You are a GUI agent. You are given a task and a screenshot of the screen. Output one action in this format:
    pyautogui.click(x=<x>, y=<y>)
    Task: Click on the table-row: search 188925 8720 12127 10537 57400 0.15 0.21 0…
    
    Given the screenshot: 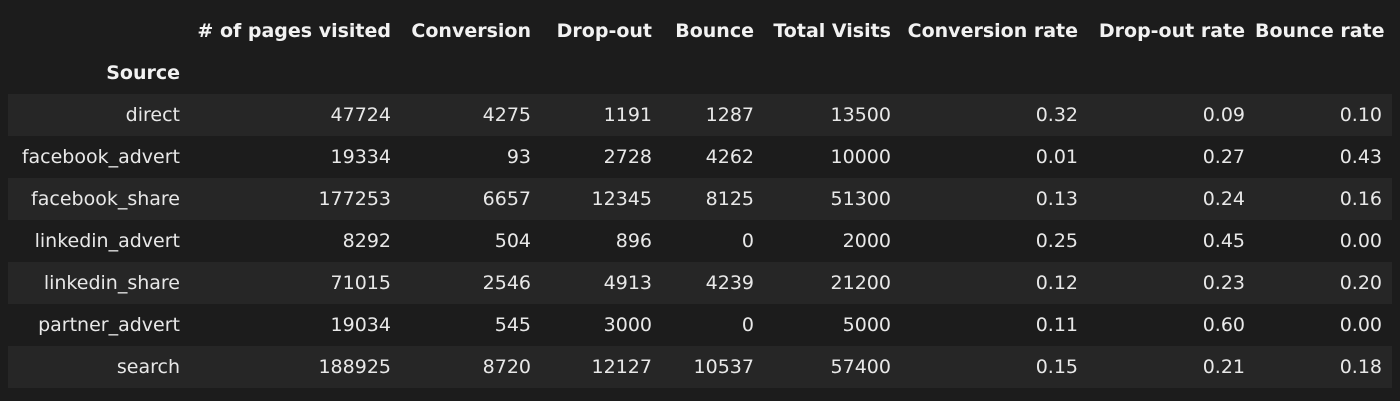 What is the action you would take?
    pyautogui.click(x=700, y=367)
    